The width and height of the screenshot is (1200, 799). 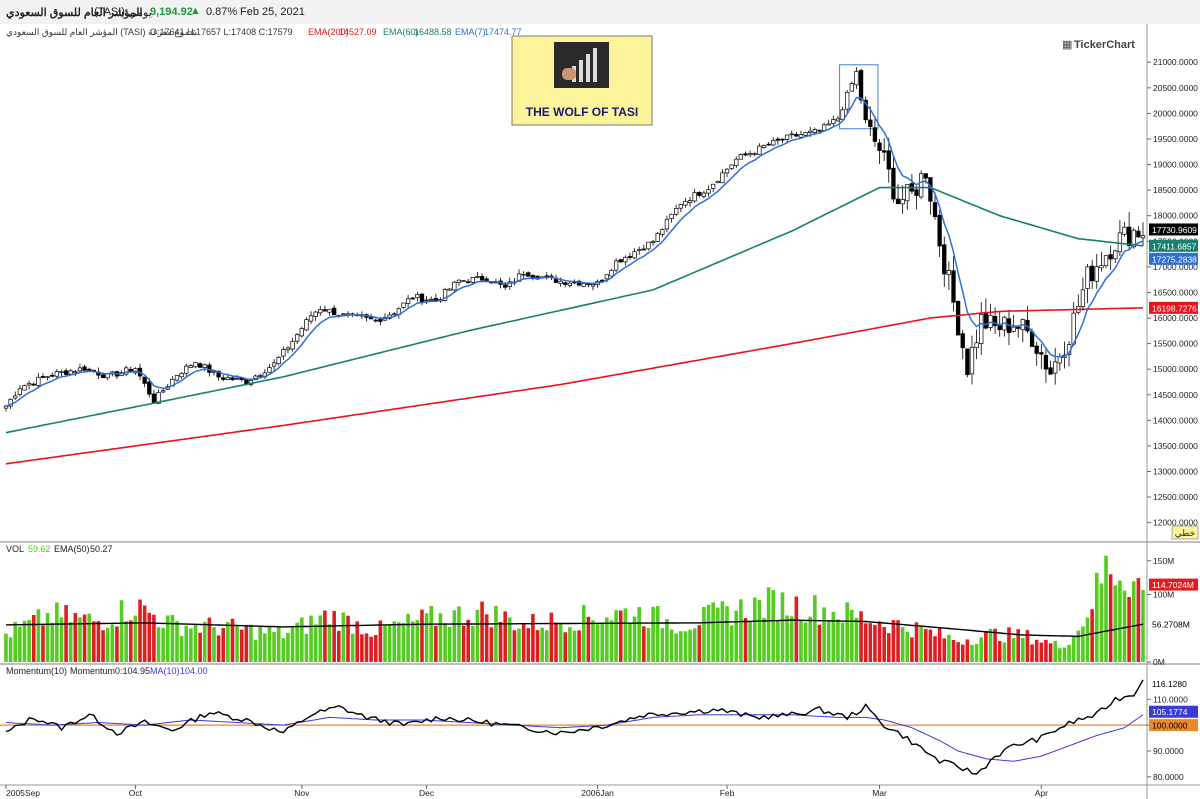 What do you see at coordinates (1175, 216) in the screenshot?
I see `price-tick-label: 18000.0000` at bounding box center [1175, 216].